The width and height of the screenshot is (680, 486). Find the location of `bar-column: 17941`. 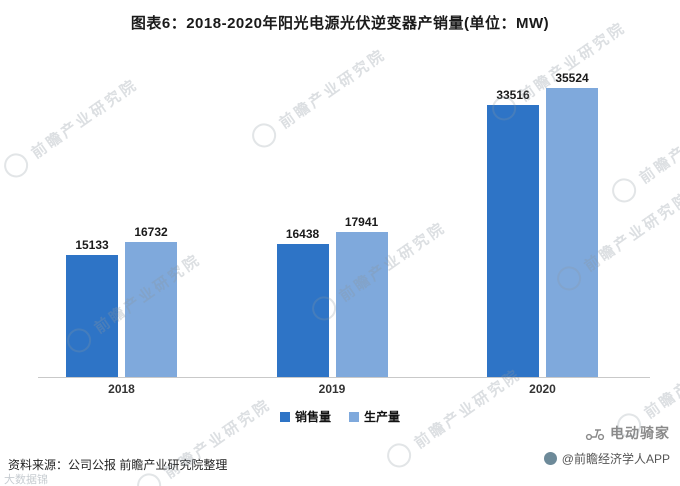

bar-column: 17941 is located at coordinates (361, 215).